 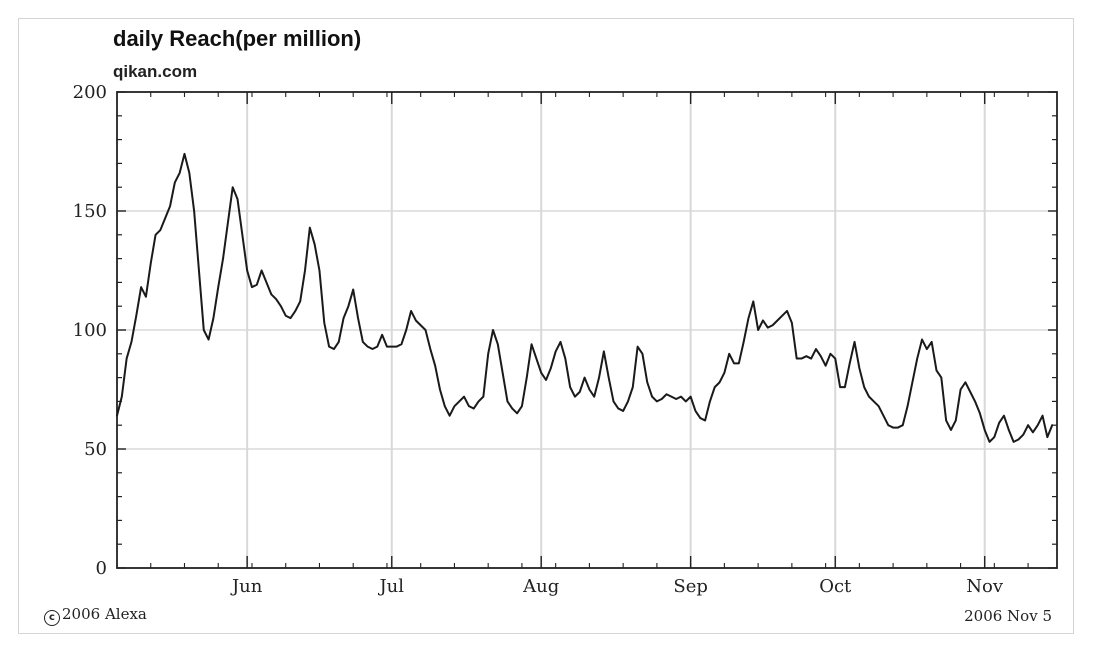 What do you see at coordinates (540, 586) in the screenshot?
I see `x-tick-label: Aug` at bounding box center [540, 586].